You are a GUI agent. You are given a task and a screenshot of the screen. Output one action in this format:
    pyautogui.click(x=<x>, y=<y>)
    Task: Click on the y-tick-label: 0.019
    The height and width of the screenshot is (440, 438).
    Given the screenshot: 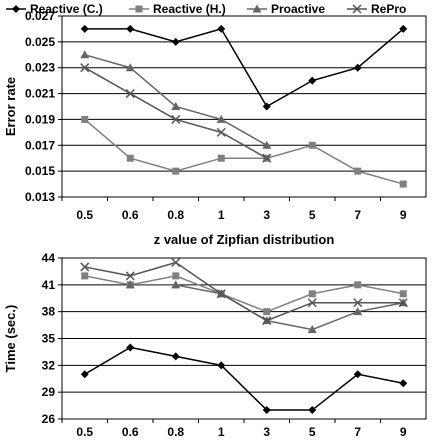 What is the action you would take?
    pyautogui.click(x=40, y=119)
    